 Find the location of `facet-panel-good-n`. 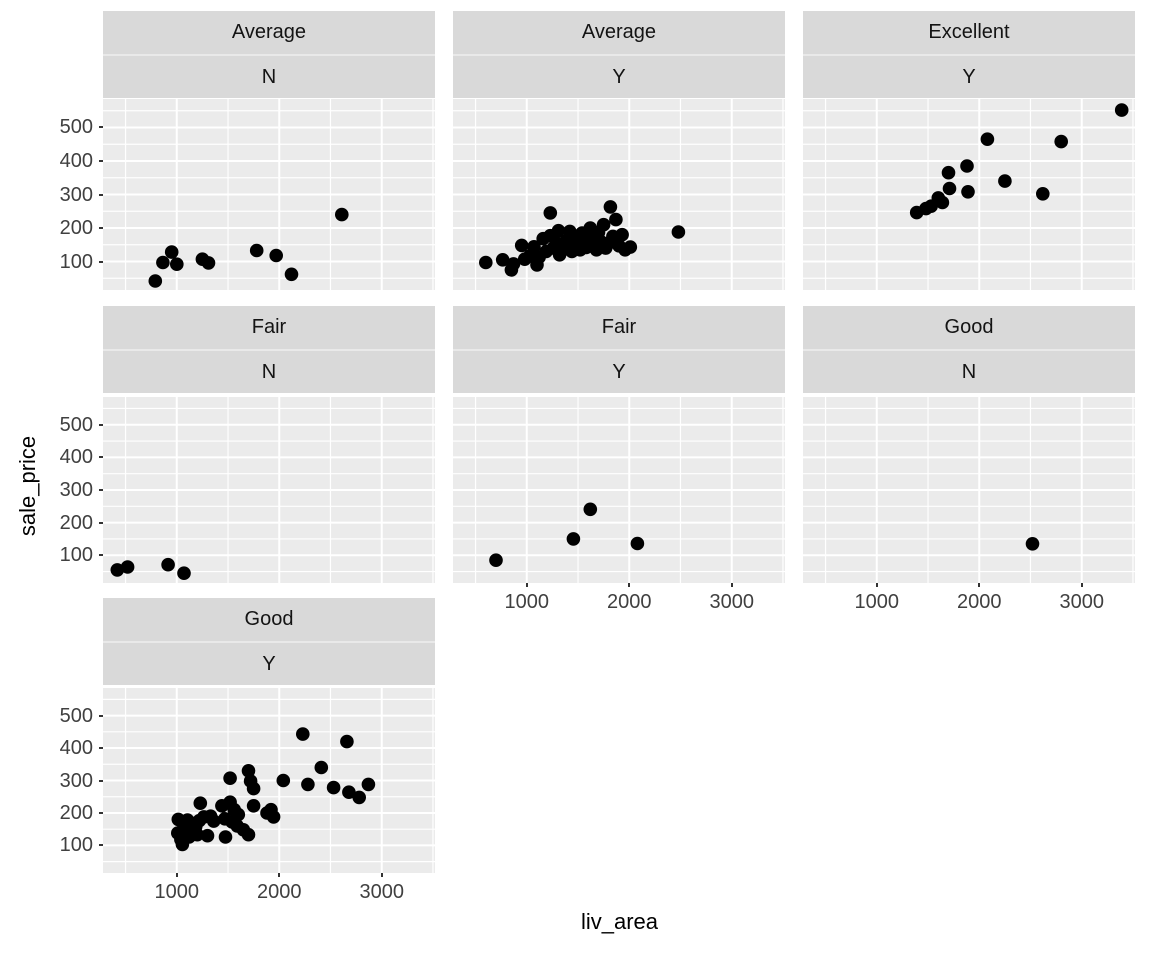

facet-panel-good-n is located at coordinates (969, 490).